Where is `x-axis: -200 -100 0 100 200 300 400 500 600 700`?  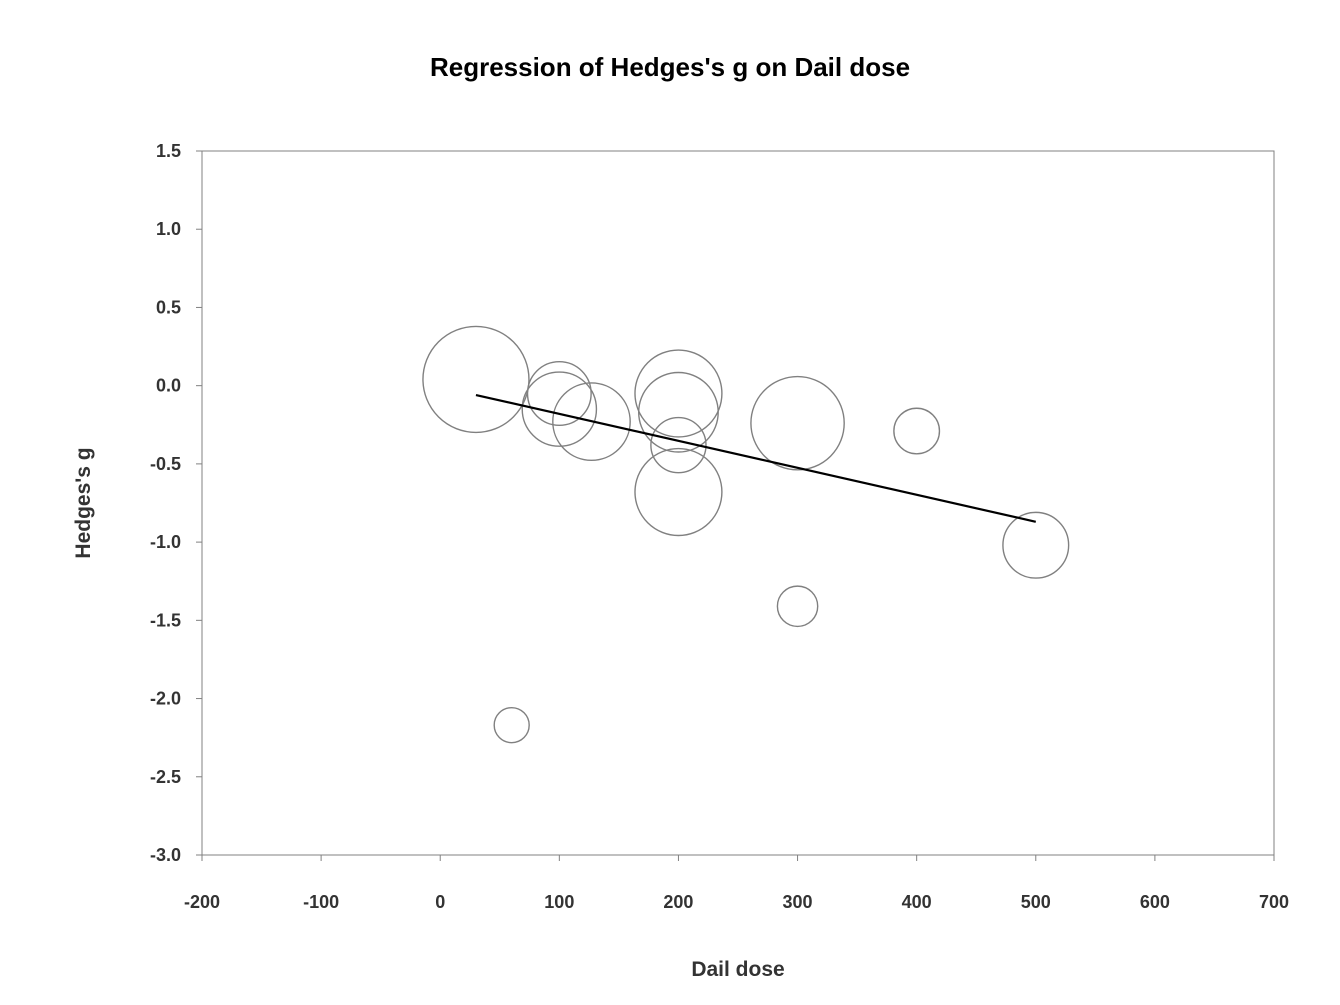 x-axis: -200 -100 0 100 200 300 400 500 600 700 is located at coordinates (736, 883).